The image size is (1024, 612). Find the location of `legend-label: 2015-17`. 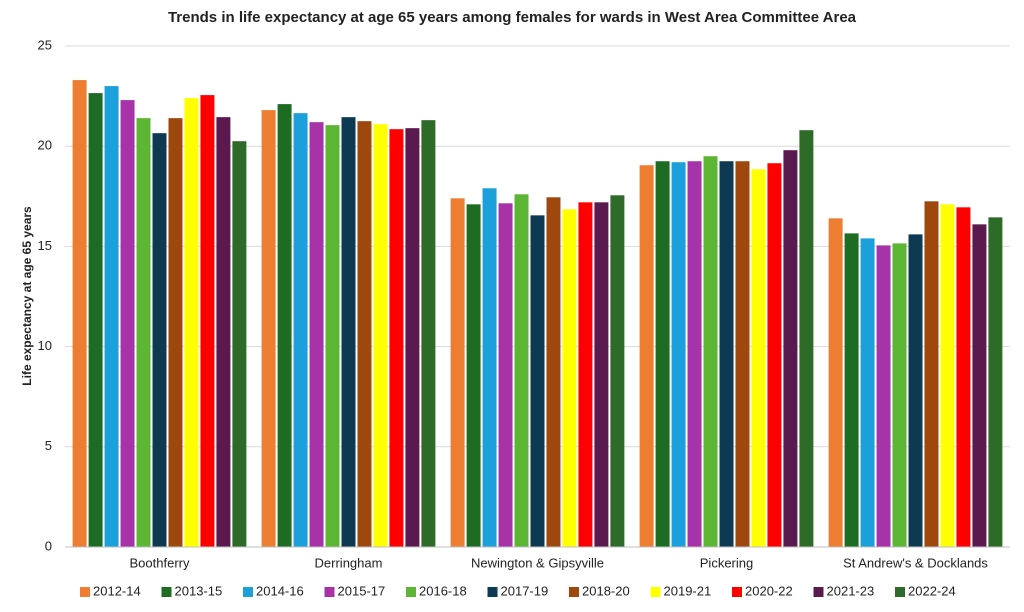

legend-label: 2015-17 is located at coordinates (362, 590).